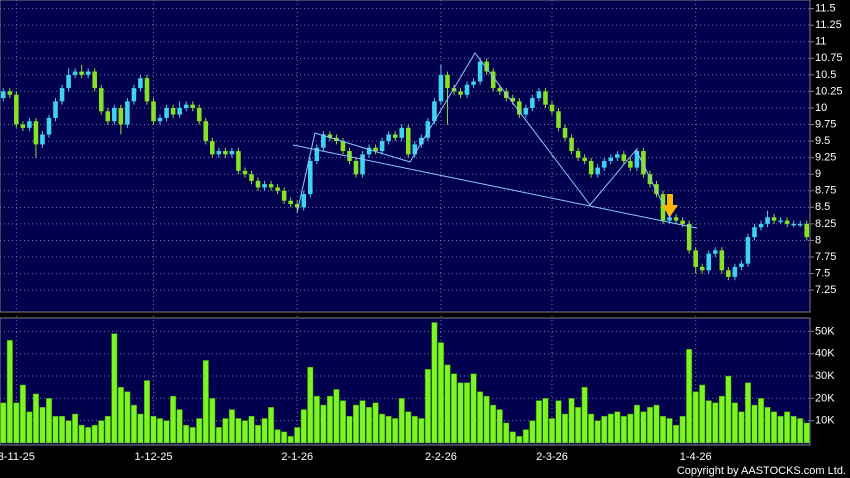 The width and height of the screenshot is (850, 478). What do you see at coordinates (818, 240) in the screenshot?
I see `y-tick-label: 8` at bounding box center [818, 240].